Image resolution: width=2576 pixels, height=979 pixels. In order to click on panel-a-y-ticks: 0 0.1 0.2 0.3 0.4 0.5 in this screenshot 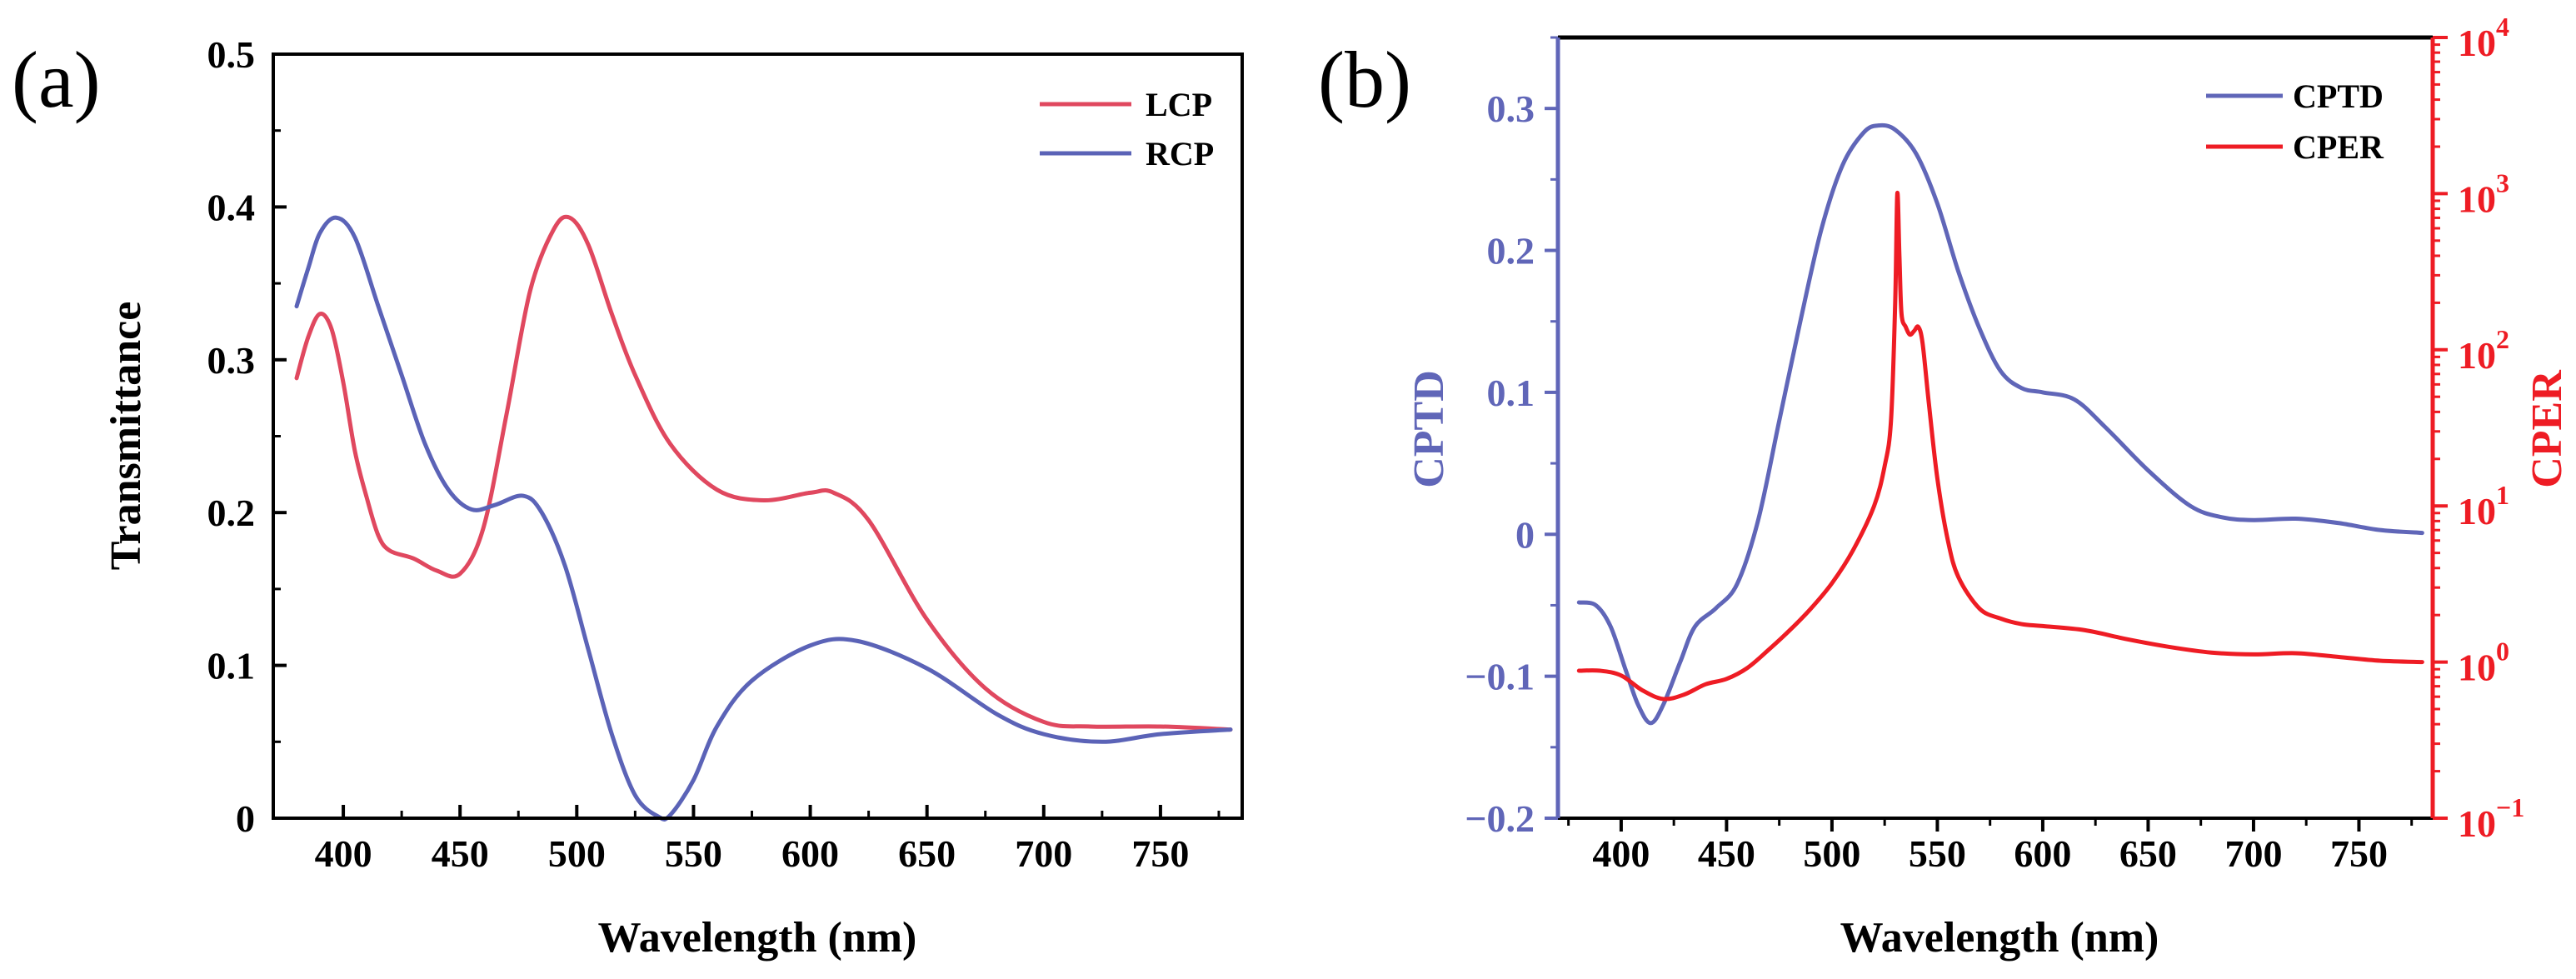, I will do `click(247, 436)`.